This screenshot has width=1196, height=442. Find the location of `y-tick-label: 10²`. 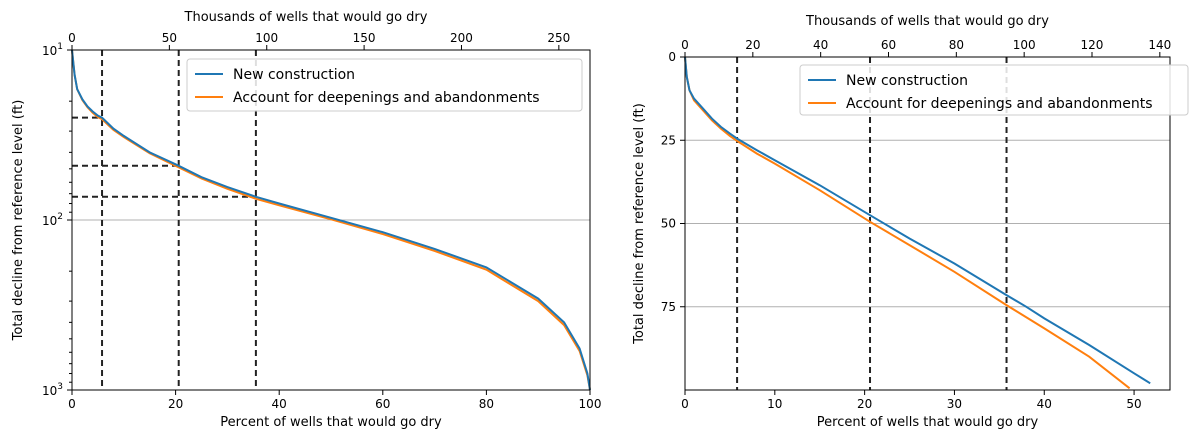

y-tick-label: 10² is located at coordinates (52, 220).